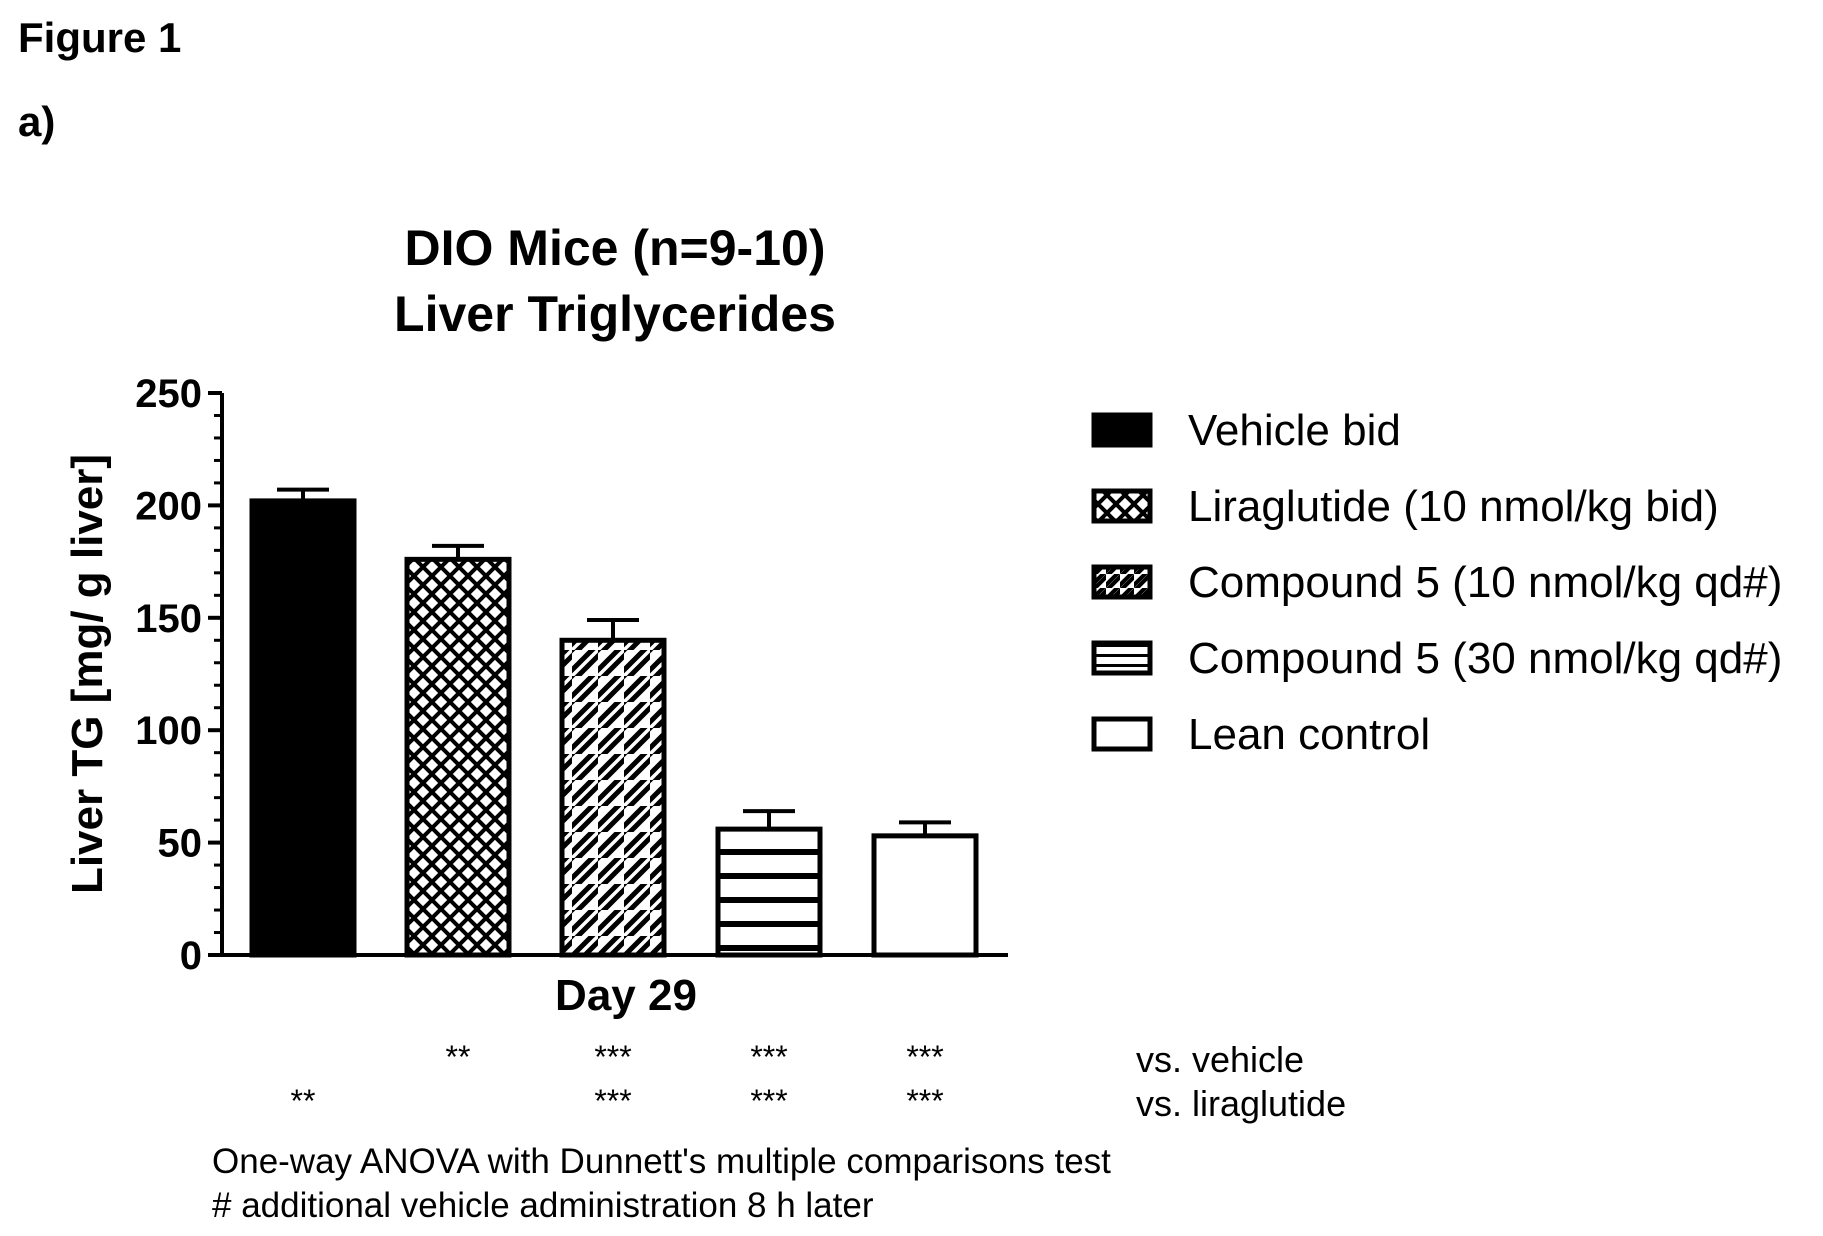 The width and height of the screenshot is (1823, 1236). I want to click on panel-label: a), so click(37, 121).